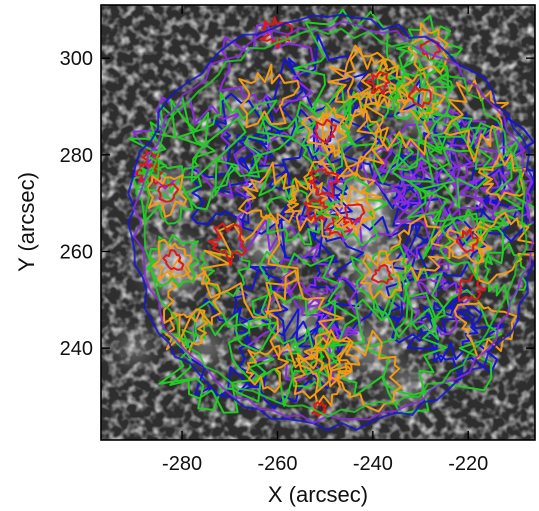  Describe the element at coordinates (468, 464) in the screenshot. I see `x-tick-label: -220` at that location.